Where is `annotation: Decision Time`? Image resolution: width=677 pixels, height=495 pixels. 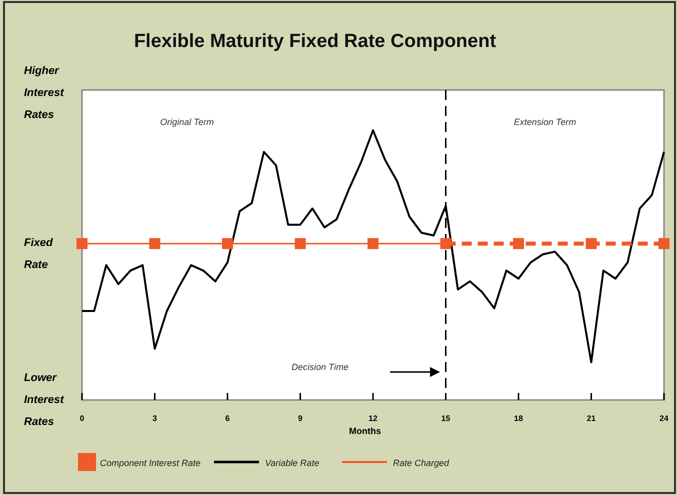
annotation: Decision Time is located at coordinates (320, 367).